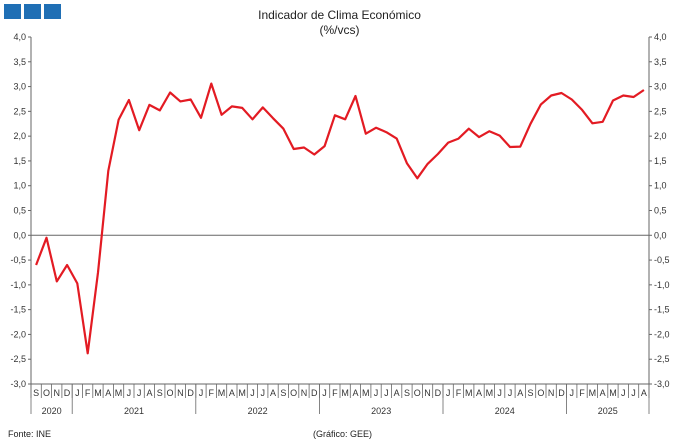 This screenshot has width=679, height=448. What do you see at coordinates (343, 434) in the screenshot?
I see `chart-credit: (Gráfico: GEE)` at bounding box center [343, 434].